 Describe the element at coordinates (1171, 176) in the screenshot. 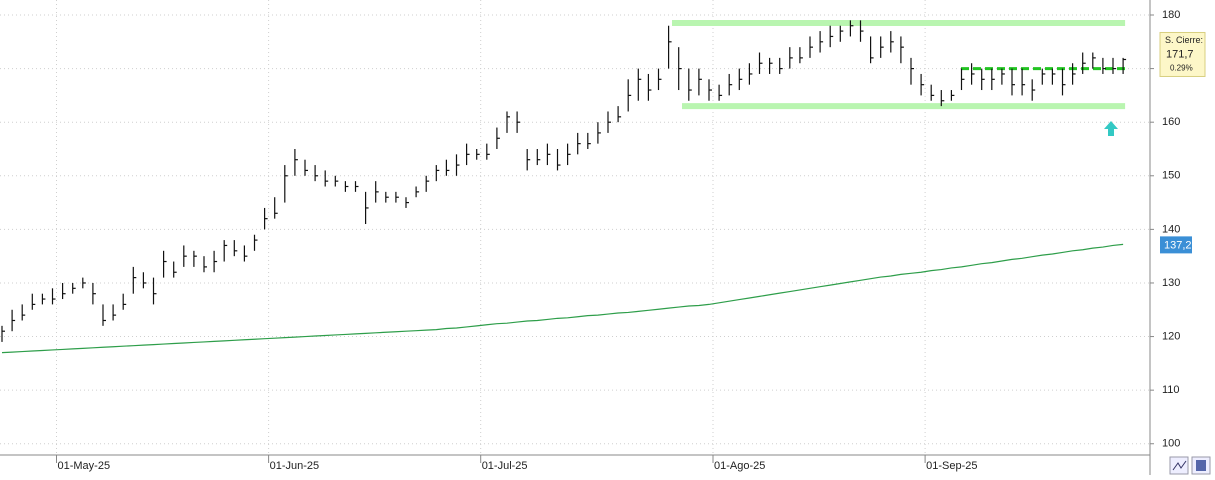

I see `y-tick-label: 150` at that location.